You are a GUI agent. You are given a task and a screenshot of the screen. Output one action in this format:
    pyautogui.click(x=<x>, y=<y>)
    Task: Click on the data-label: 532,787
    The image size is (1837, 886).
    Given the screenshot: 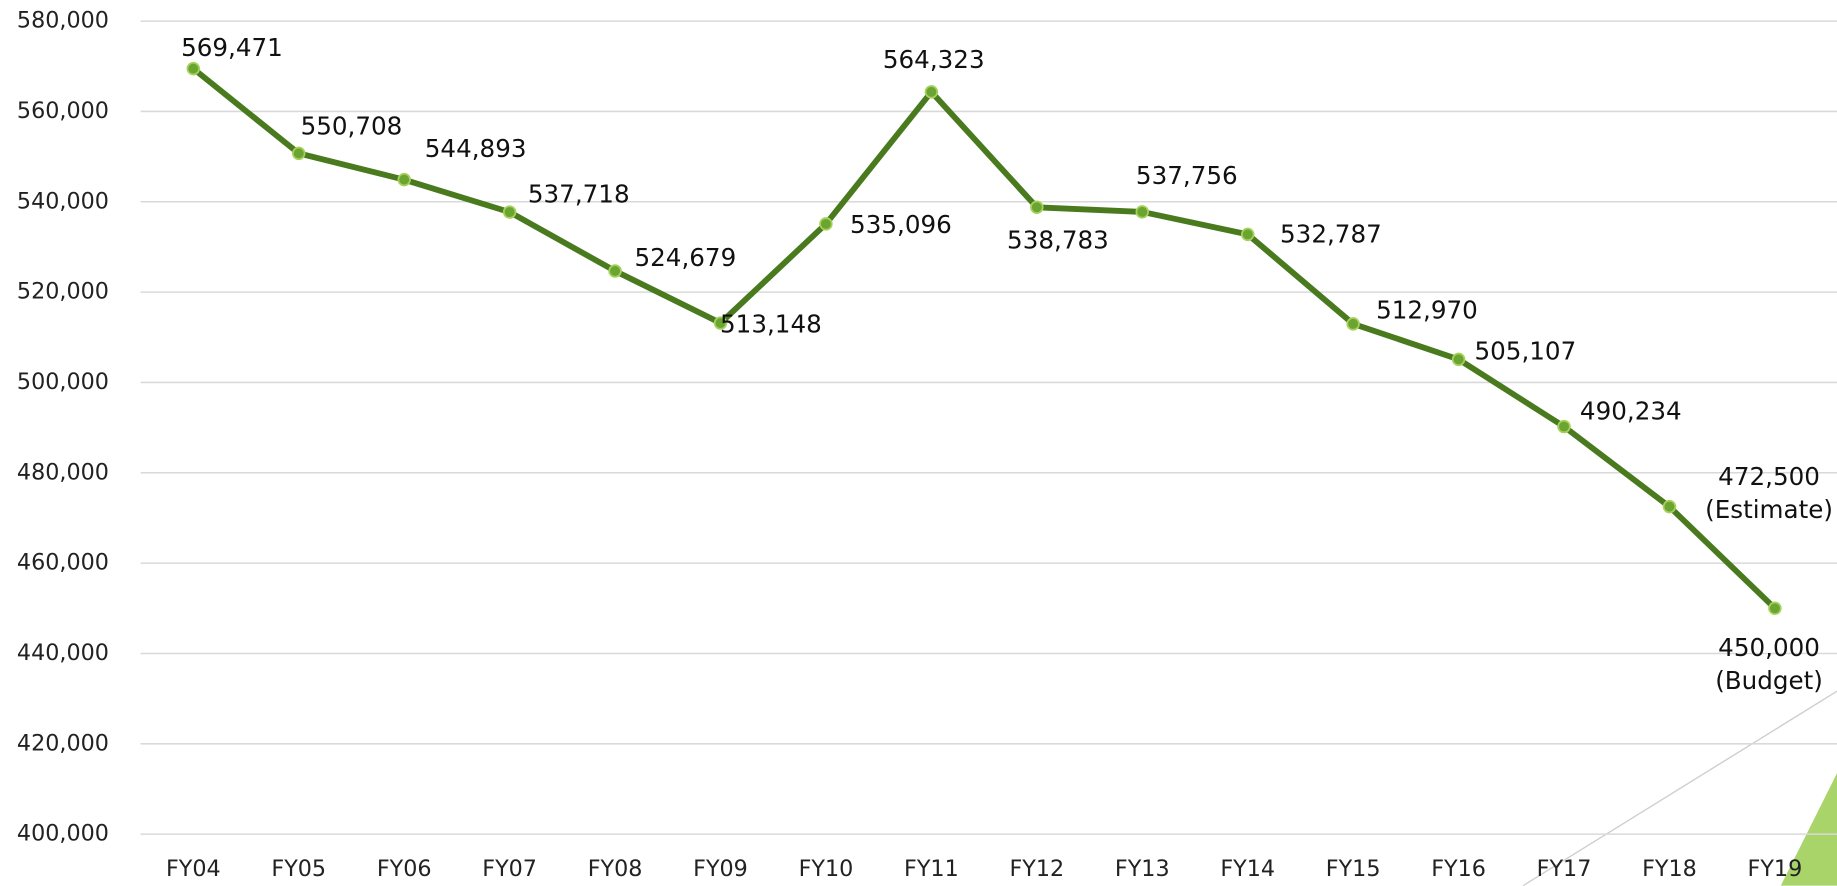 What is the action you would take?
    pyautogui.click(x=1331, y=234)
    